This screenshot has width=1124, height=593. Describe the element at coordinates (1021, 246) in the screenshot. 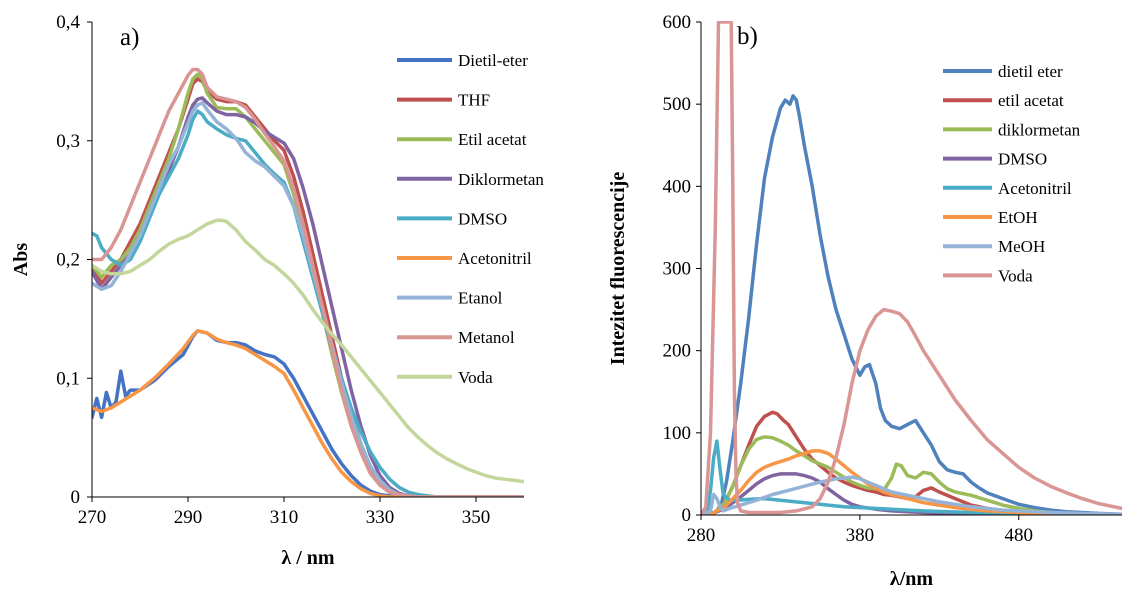

I see `legend-label: MeOH` at that location.